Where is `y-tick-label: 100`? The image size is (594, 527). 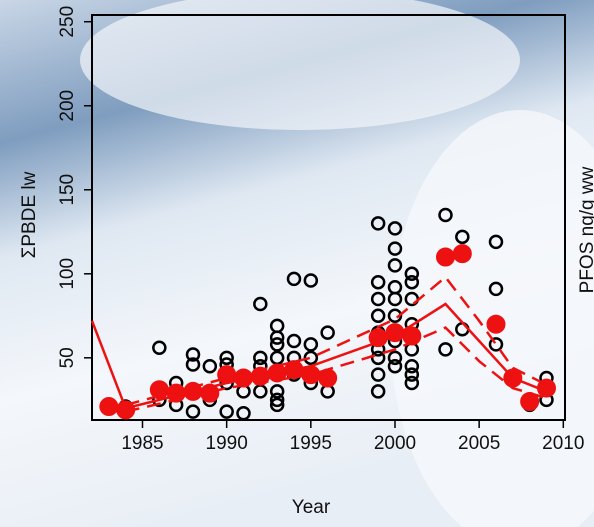
y-tick-label: 100 is located at coordinates (67, 274).